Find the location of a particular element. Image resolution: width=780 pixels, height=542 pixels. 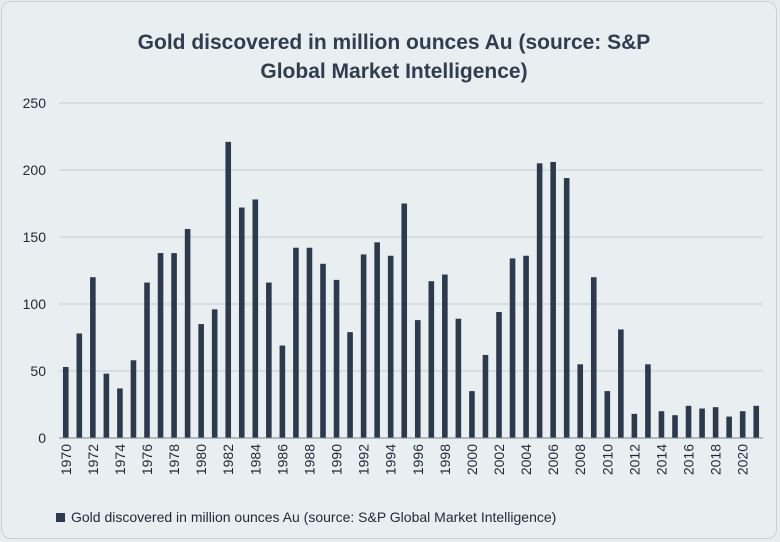

bar-2020 is located at coordinates (742, 424).